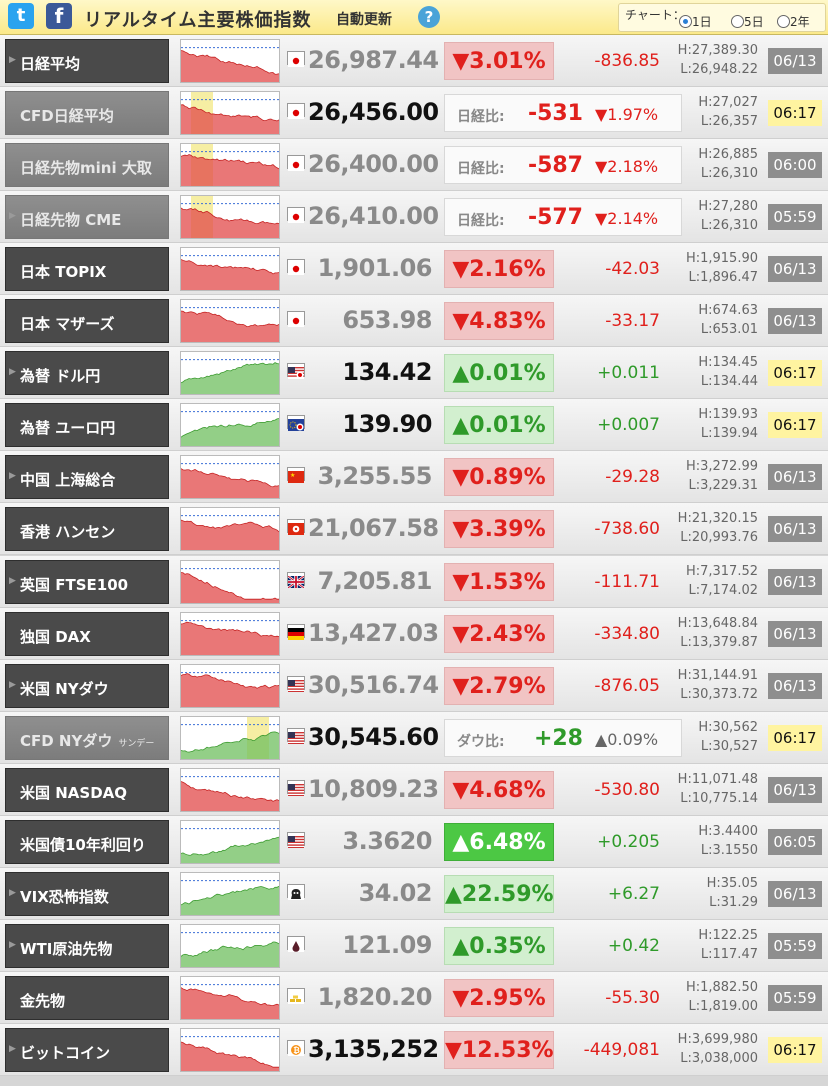  Describe the element at coordinates (373, 216) in the screenshot. I see `index-value: 26,410.00` at that location.